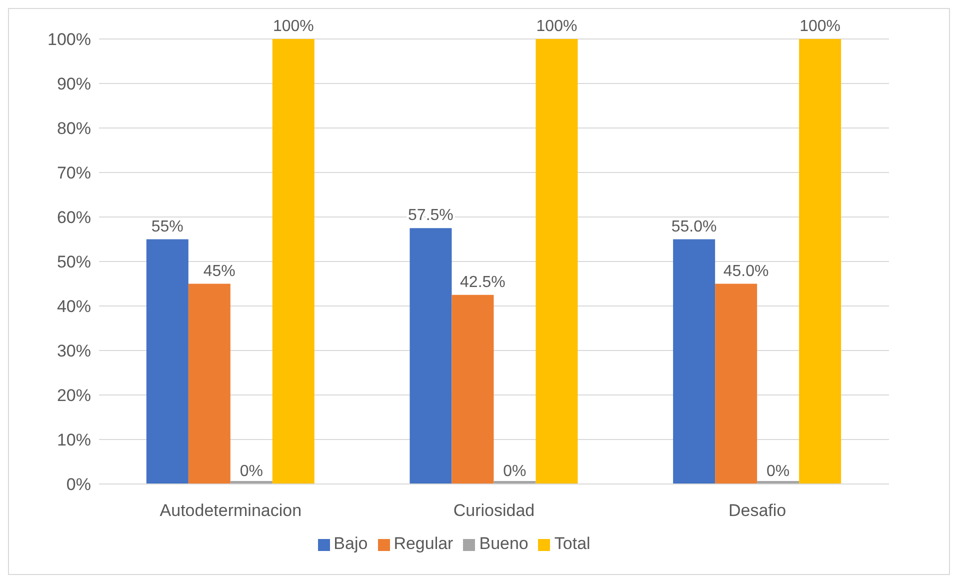 This screenshot has width=958, height=583. What do you see at coordinates (424, 543) in the screenshot?
I see `legend-label: Regular` at bounding box center [424, 543].